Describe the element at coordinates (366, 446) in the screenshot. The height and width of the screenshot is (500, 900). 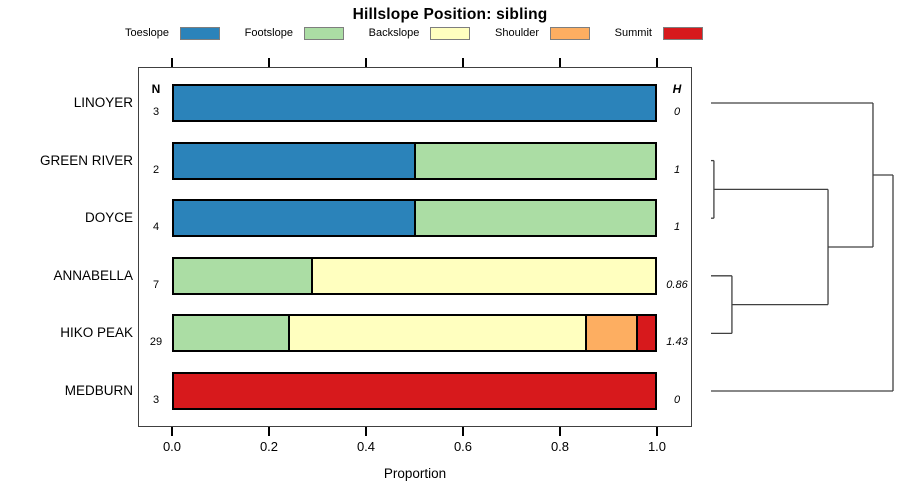
I see `axis-tick-label: 0.4` at that location.